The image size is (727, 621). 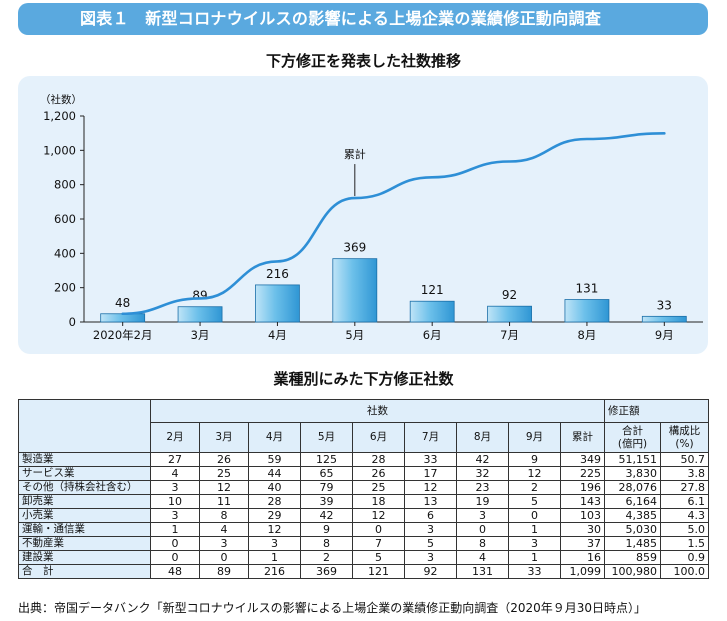 What do you see at coordinates (582, 459) in the screenshot?
I see `cumulative-value: 349` at bounding box center [582, 459].